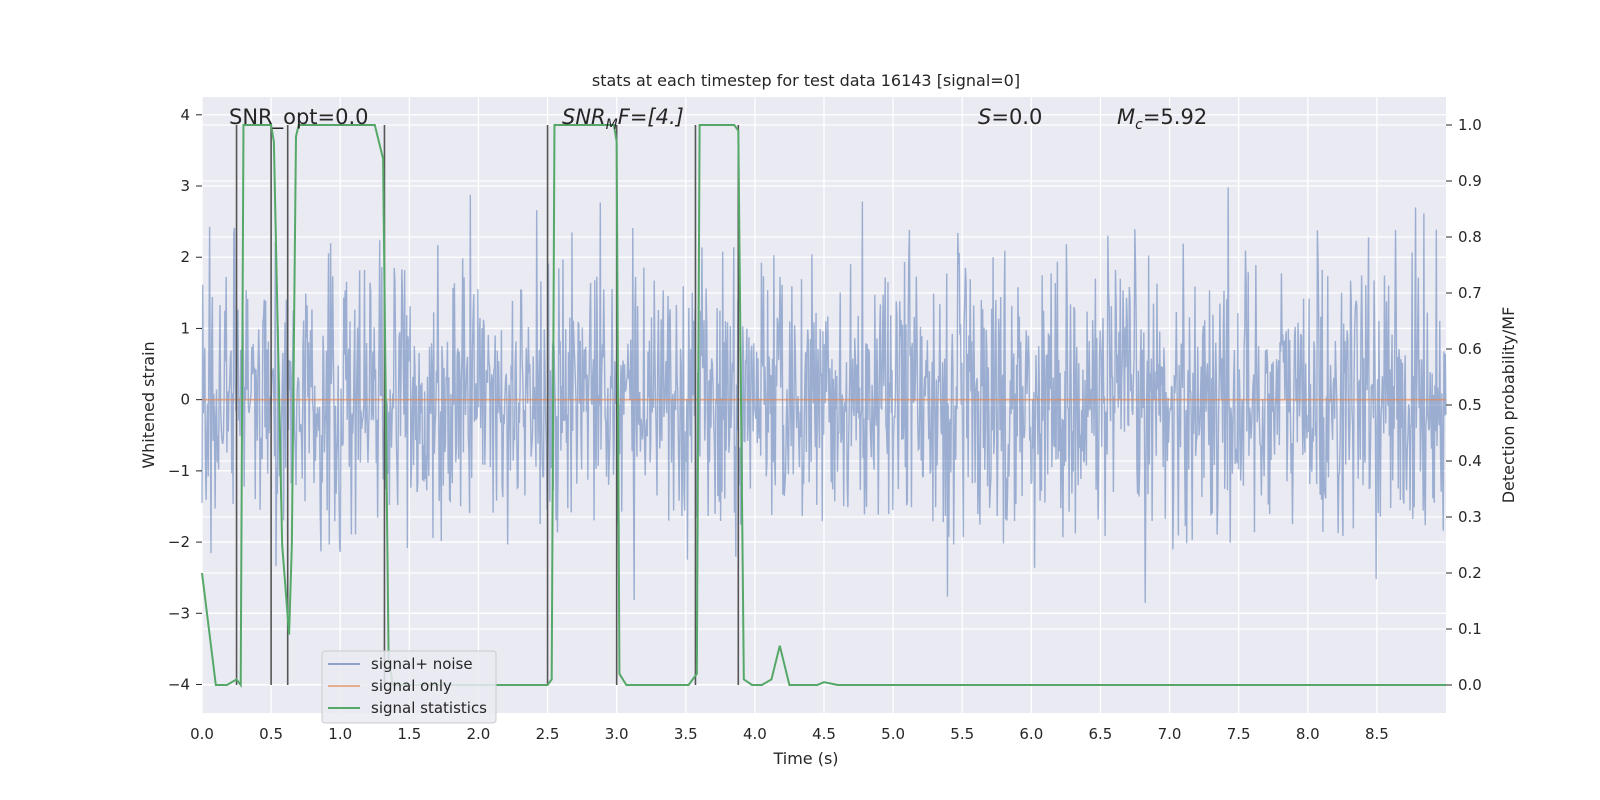 The height and width of the screenshot is (800, 1600). What do you see at coordinates (1470, 349) in the screenshot?
I see `y2-tick-label-6: 0.6` at bounding box center [1470, 349].